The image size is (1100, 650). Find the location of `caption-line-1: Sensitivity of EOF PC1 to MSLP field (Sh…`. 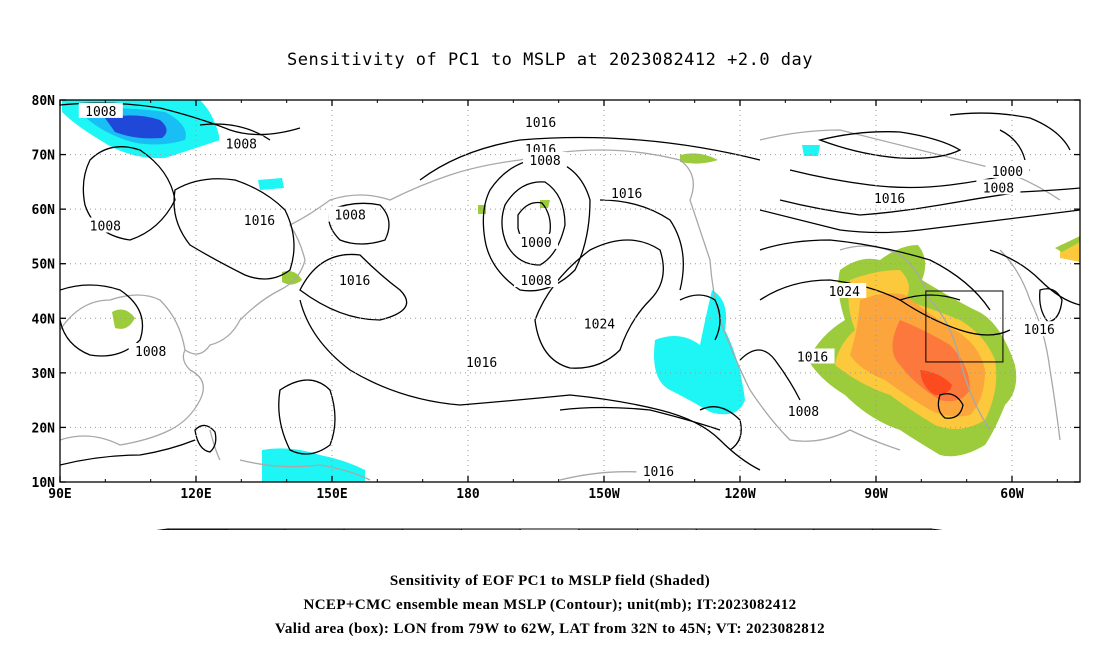

caption-line-1: Sensitivity of EOF PC1 to MSLP field (Sh… is located at coordinates (550, 581).